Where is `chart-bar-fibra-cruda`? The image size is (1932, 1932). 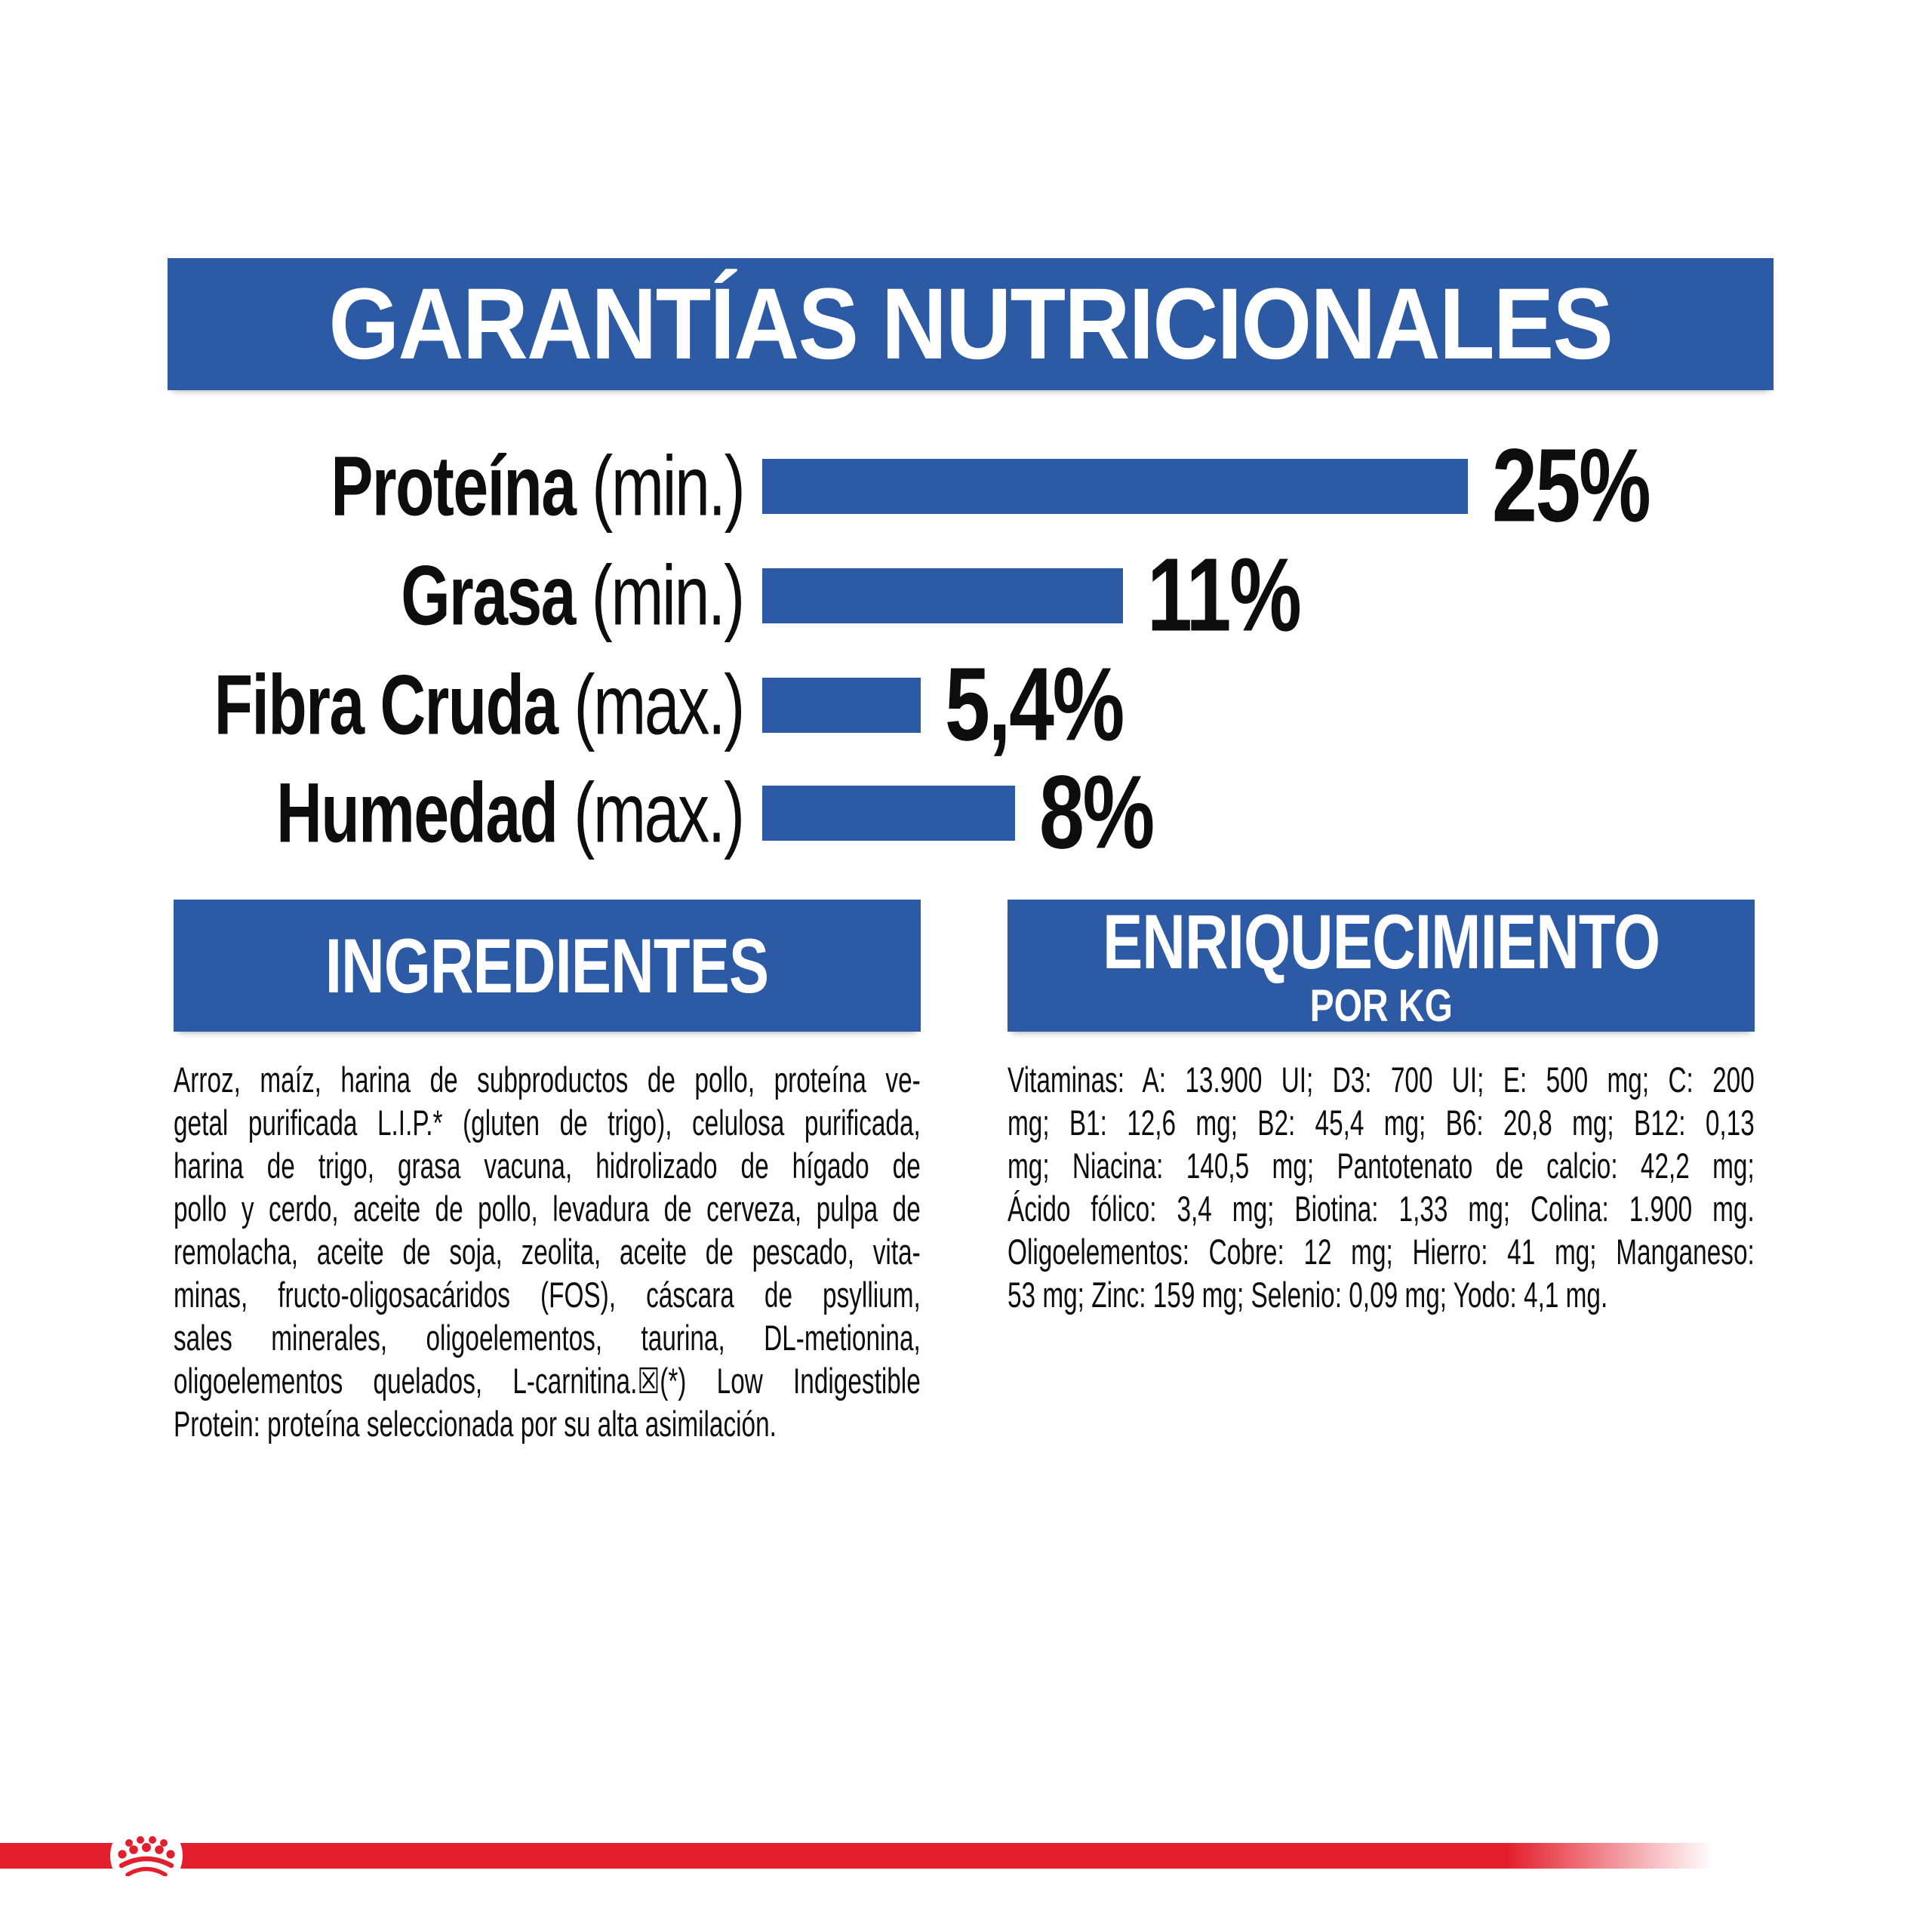 chart-bar-fibra-cruda is located at coordinates (841, 705).